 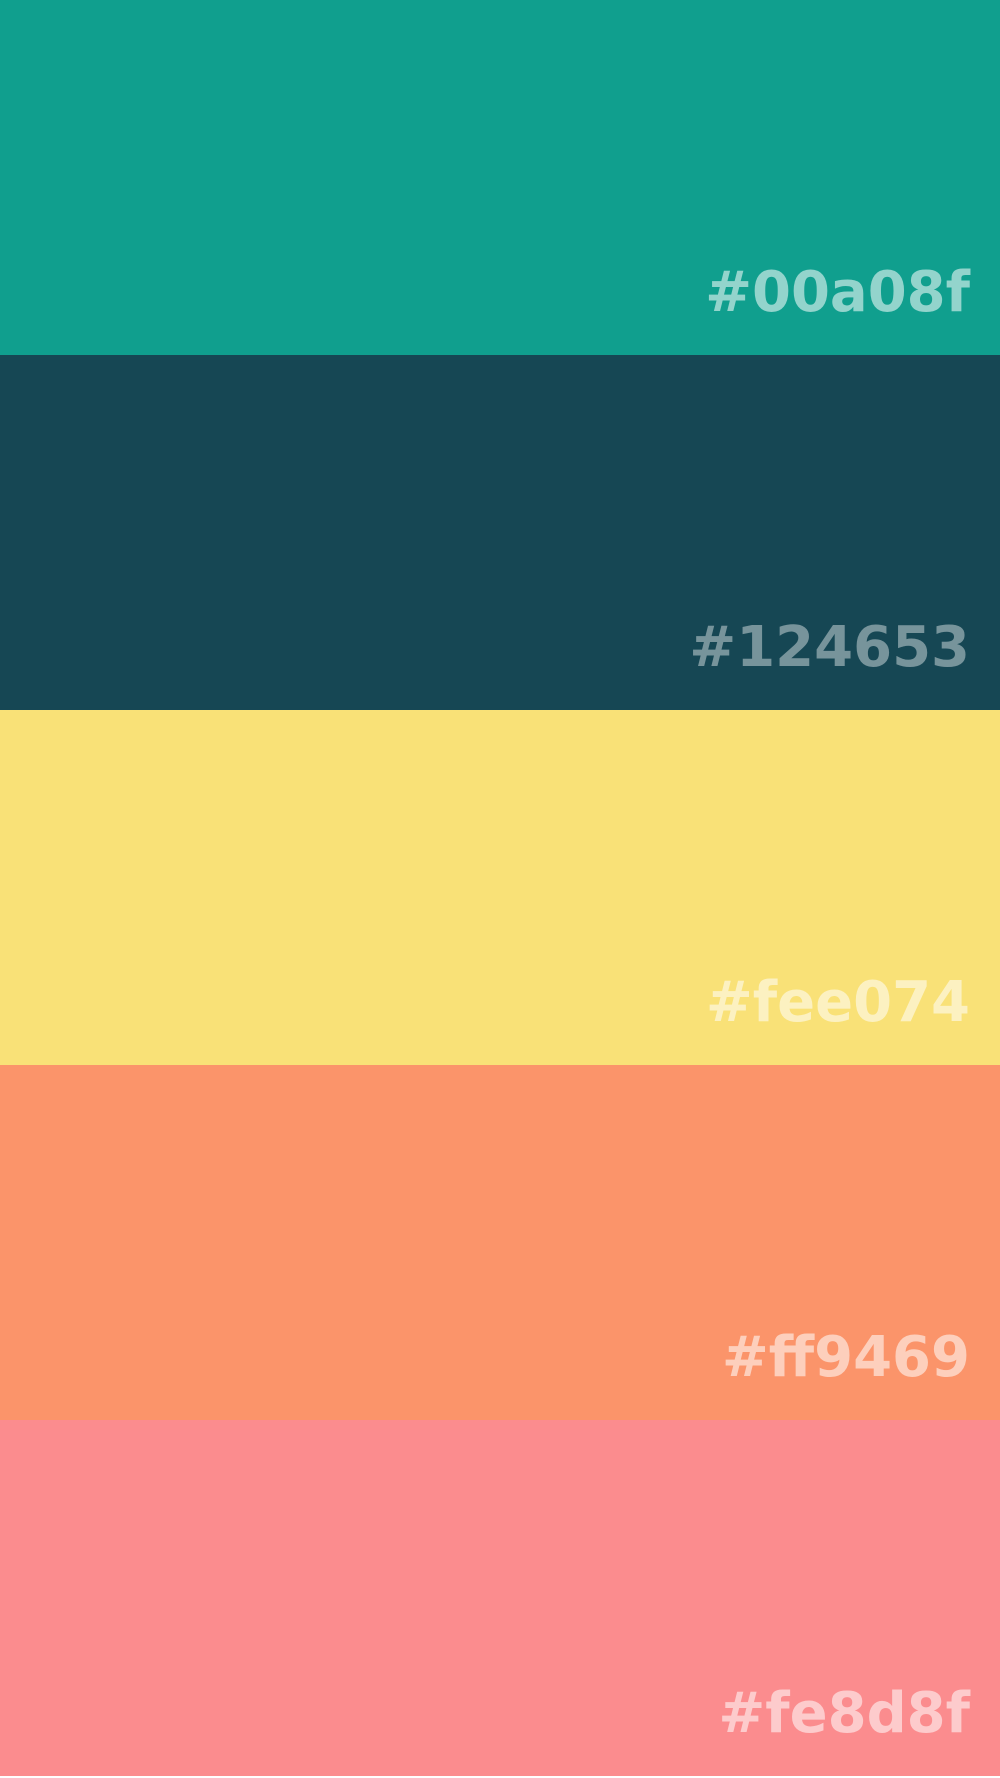 What do you see at coordinates (837, 1002) in the screenshot?
I see `swatch-hex-label: #fee074` at bounding box center [837, 1002].